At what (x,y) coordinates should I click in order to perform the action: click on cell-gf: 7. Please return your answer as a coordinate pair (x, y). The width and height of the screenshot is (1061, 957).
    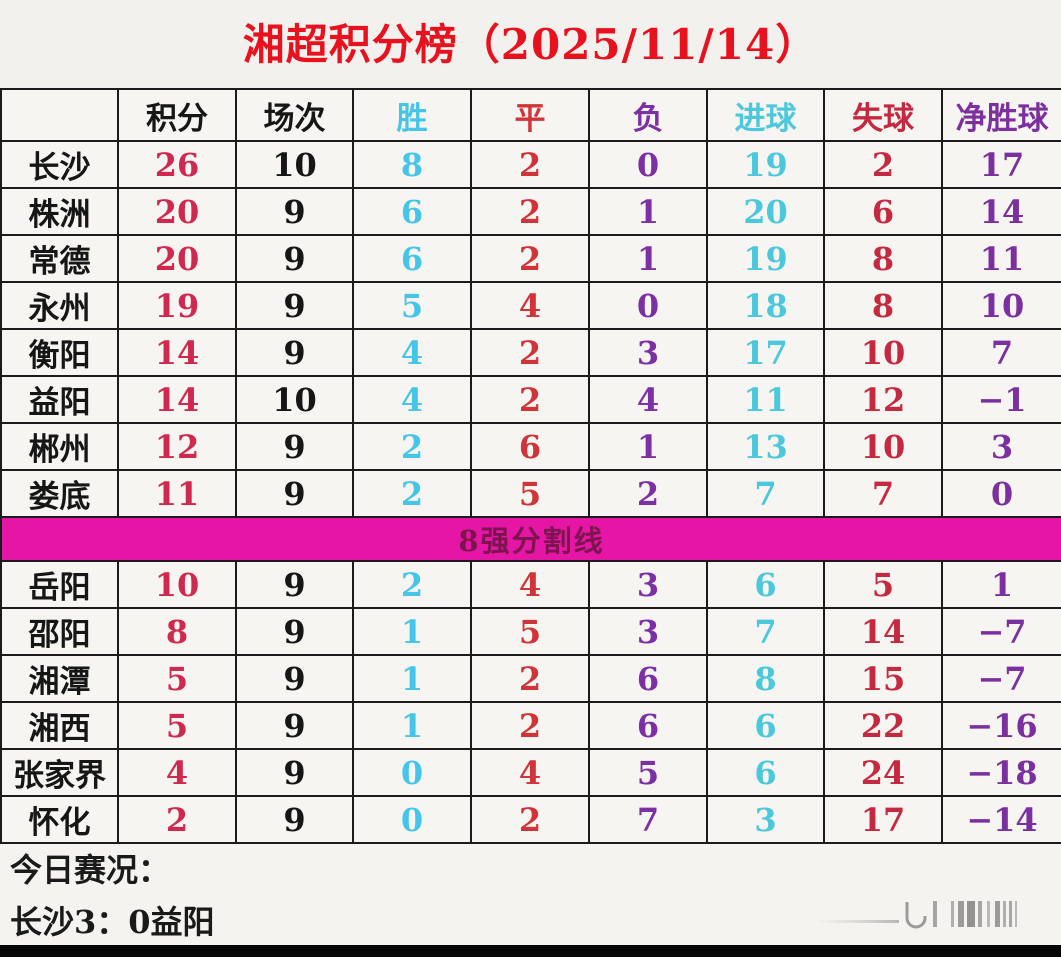
    Looking at the image, I should click on (765, 631).